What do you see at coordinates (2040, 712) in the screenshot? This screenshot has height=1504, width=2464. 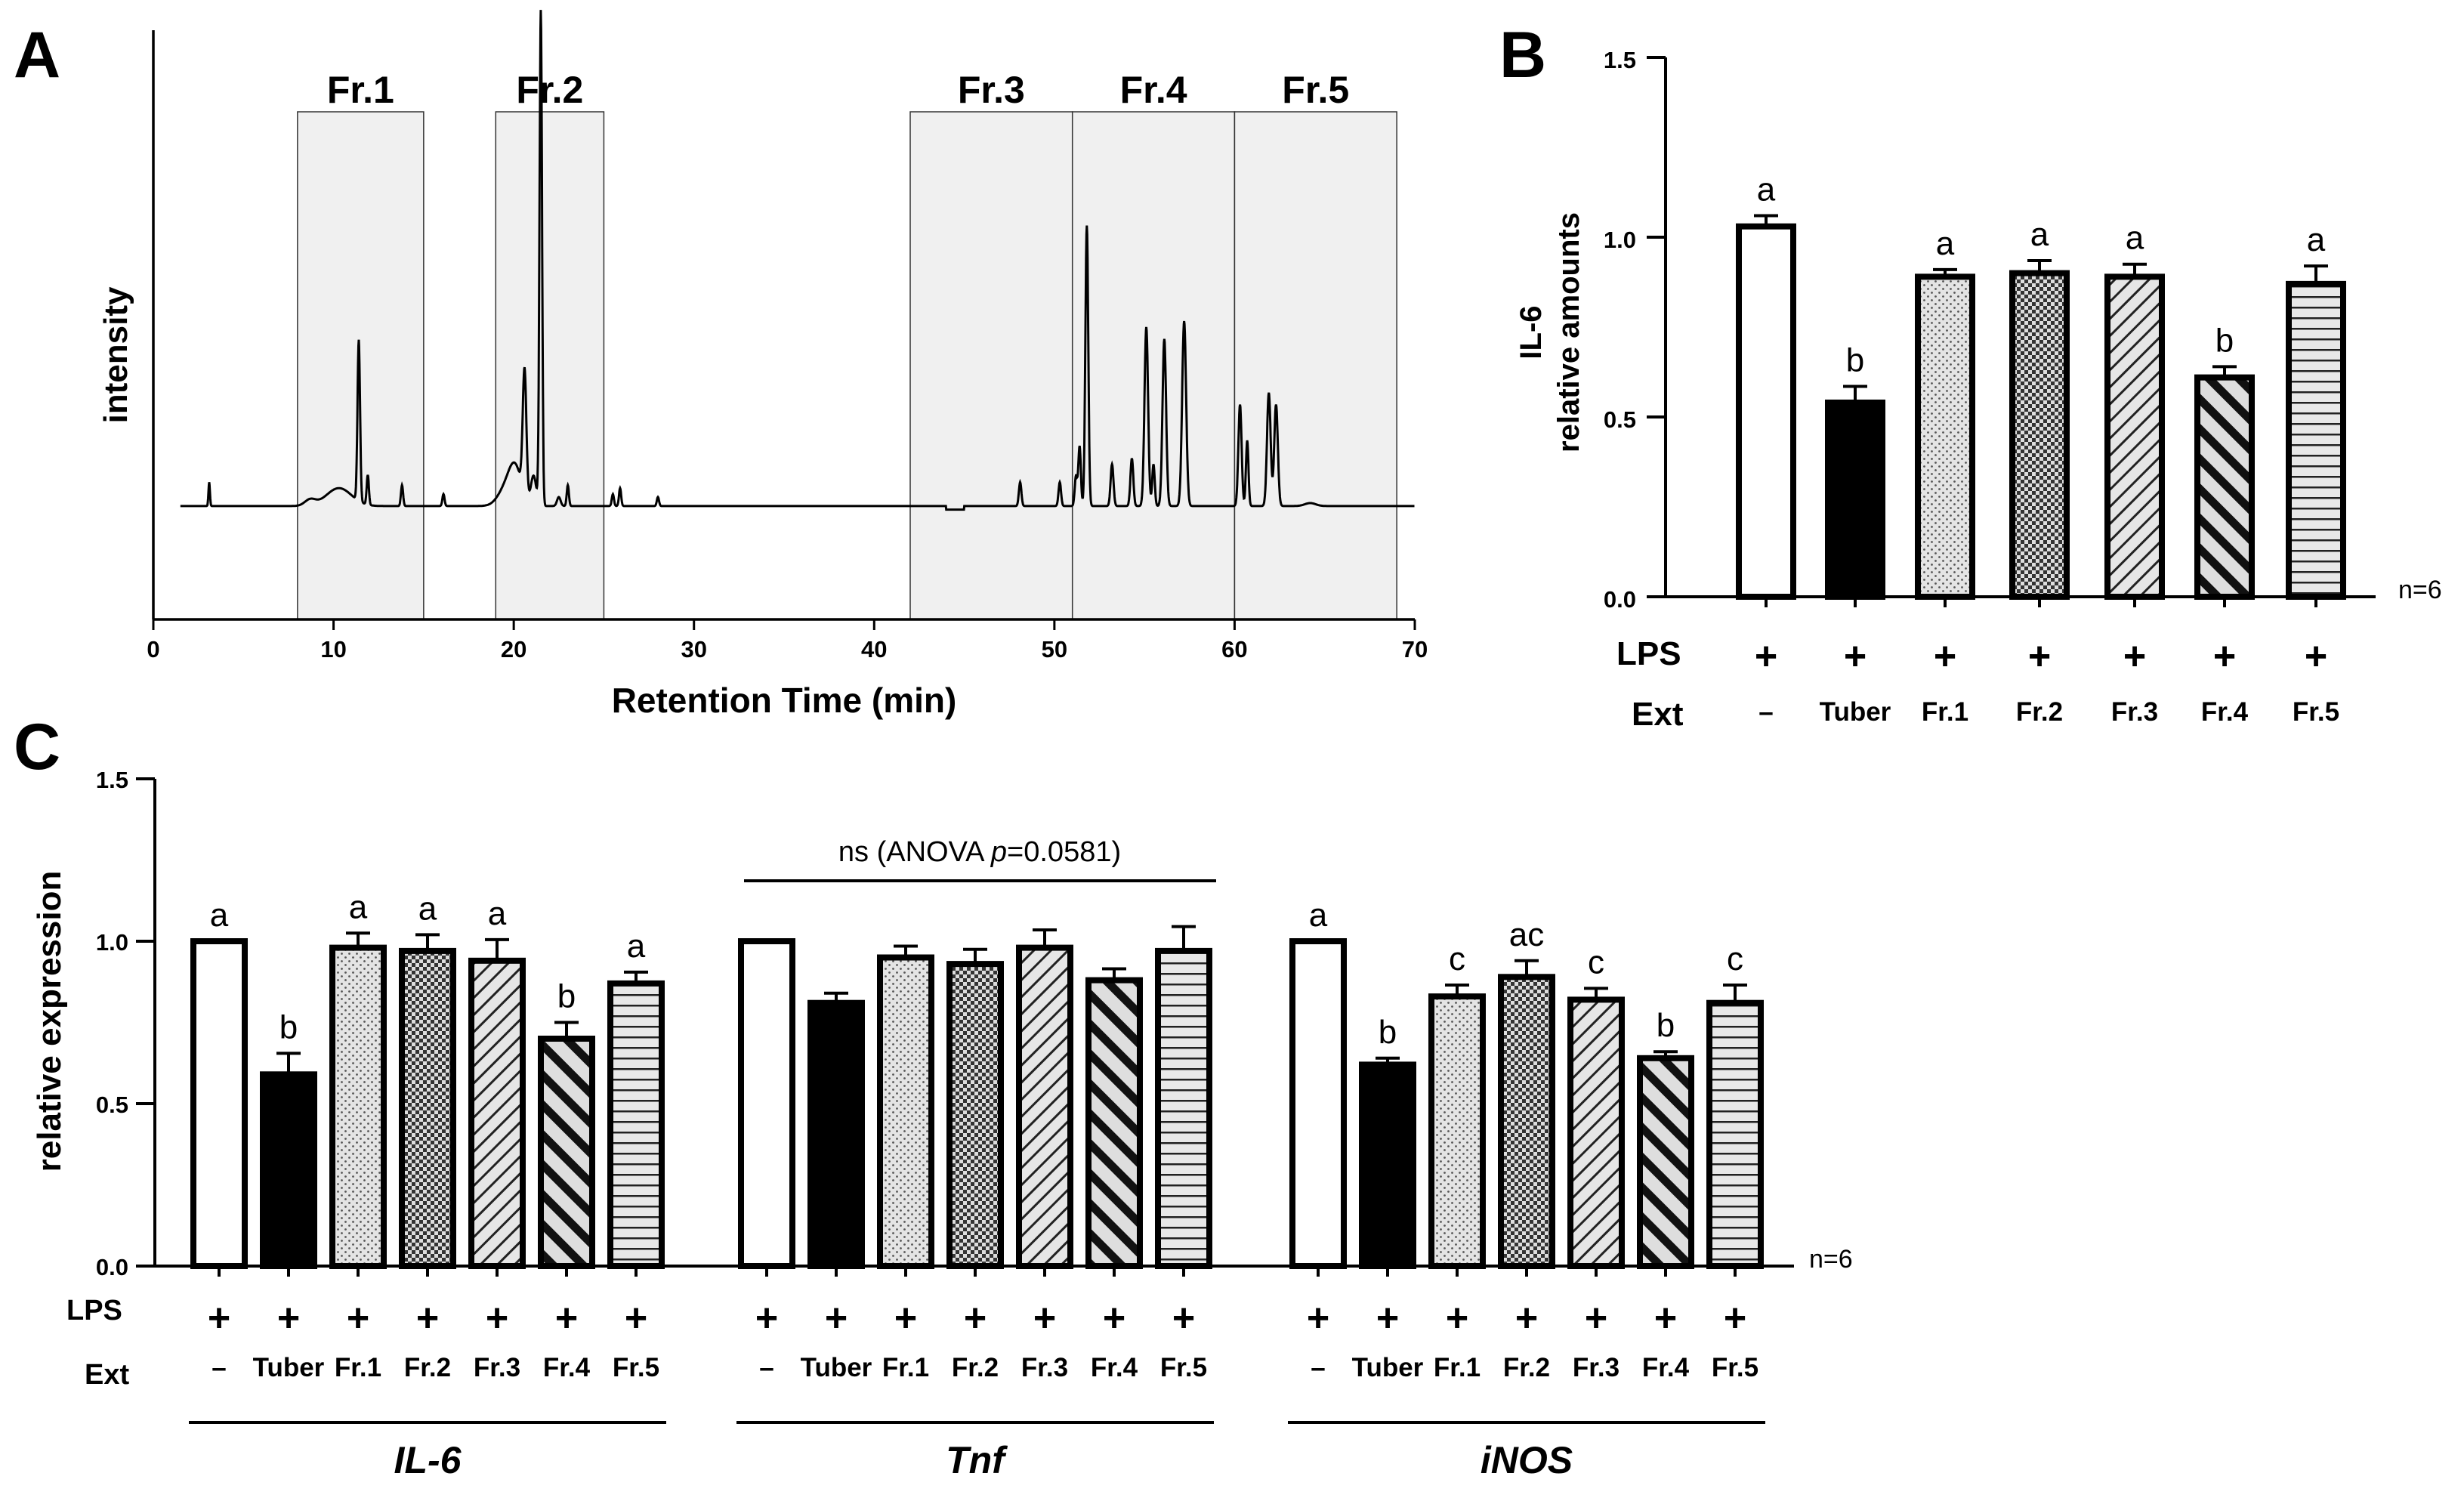 I see `b-ext-label-item: Fr.2` at bounding box center [2040, 712].